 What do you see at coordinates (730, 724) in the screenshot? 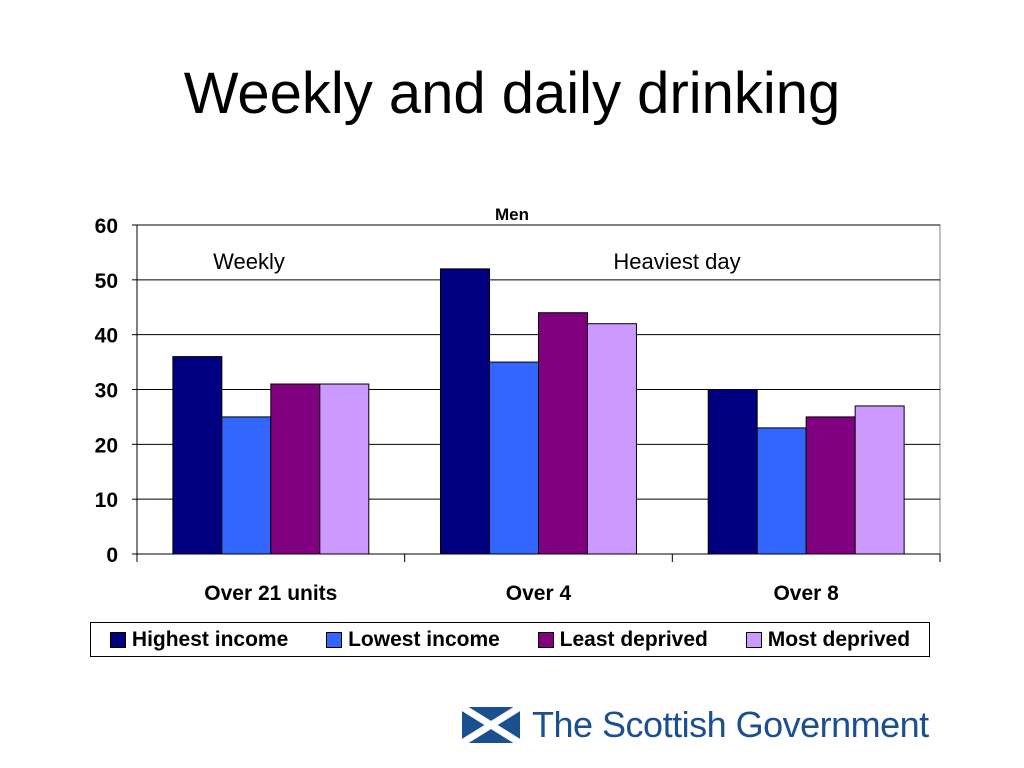
I see `logo-text: The Scottish Government` at bounding box center [730, 724].